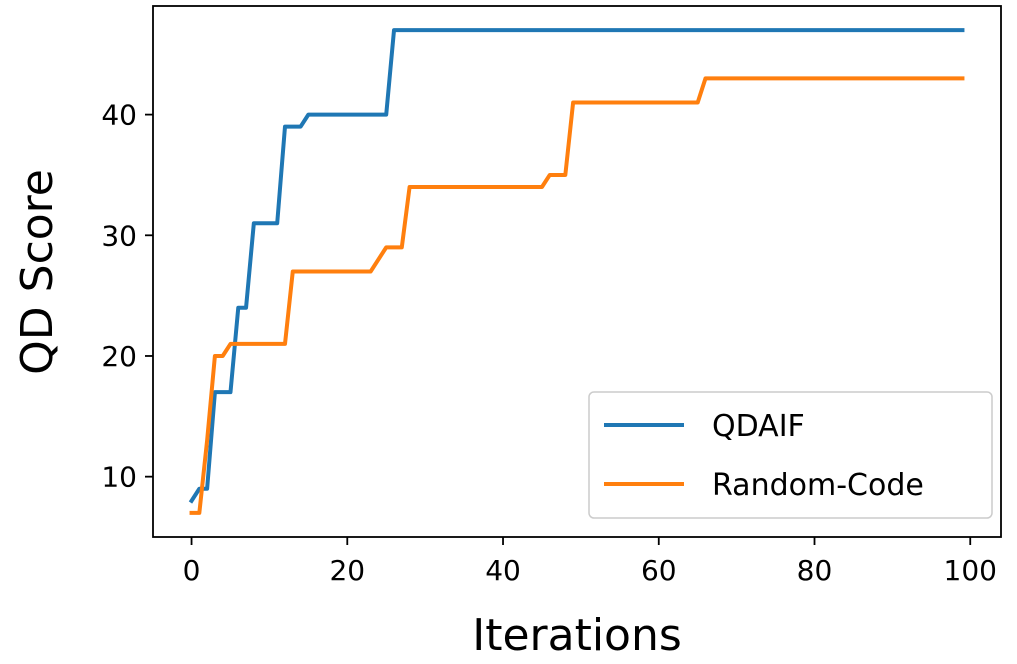 The height and width of the screenshot is (664, 1017). What do you see at coordinates (503, 570) in the screenshot?
I see `x-tick-label: 40` at bounding box center [503, 570].